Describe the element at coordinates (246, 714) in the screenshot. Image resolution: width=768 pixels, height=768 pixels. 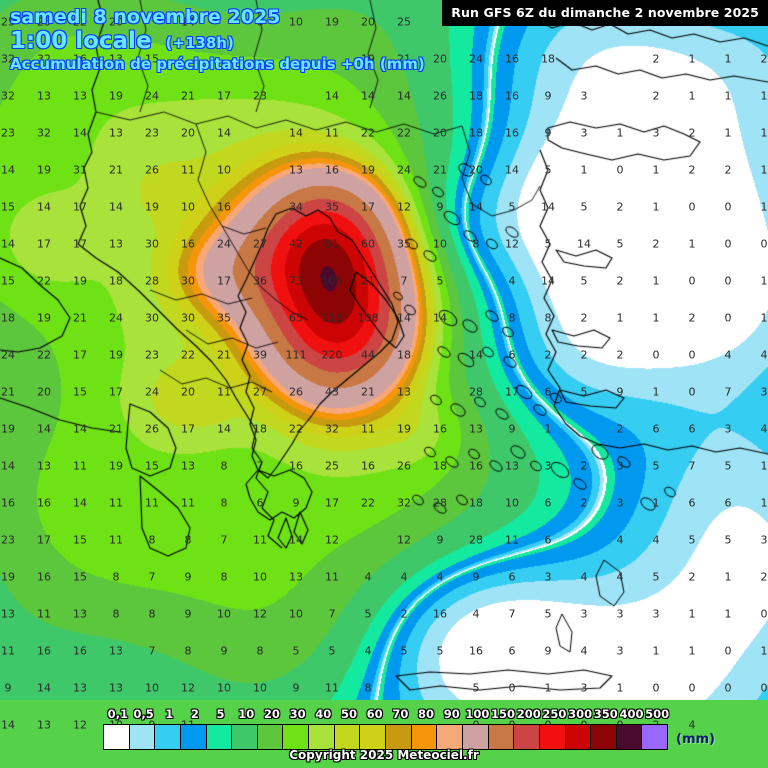
I see `legend-tick: 10` at that location.